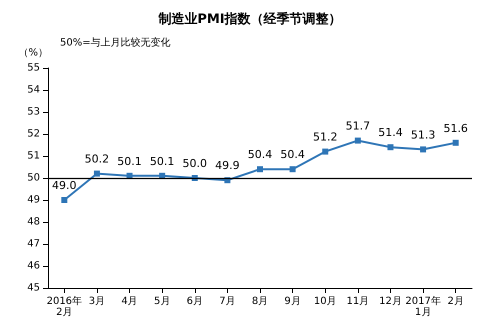 The image size is (500, 324). Describe the element at coordinates (358, 126) in the screenshot. I see `data-label: 51.7` at that location.